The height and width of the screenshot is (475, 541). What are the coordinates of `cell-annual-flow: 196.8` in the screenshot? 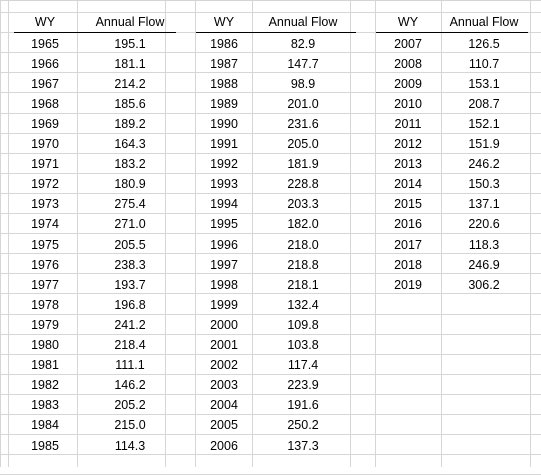 It's located at (130, 304).